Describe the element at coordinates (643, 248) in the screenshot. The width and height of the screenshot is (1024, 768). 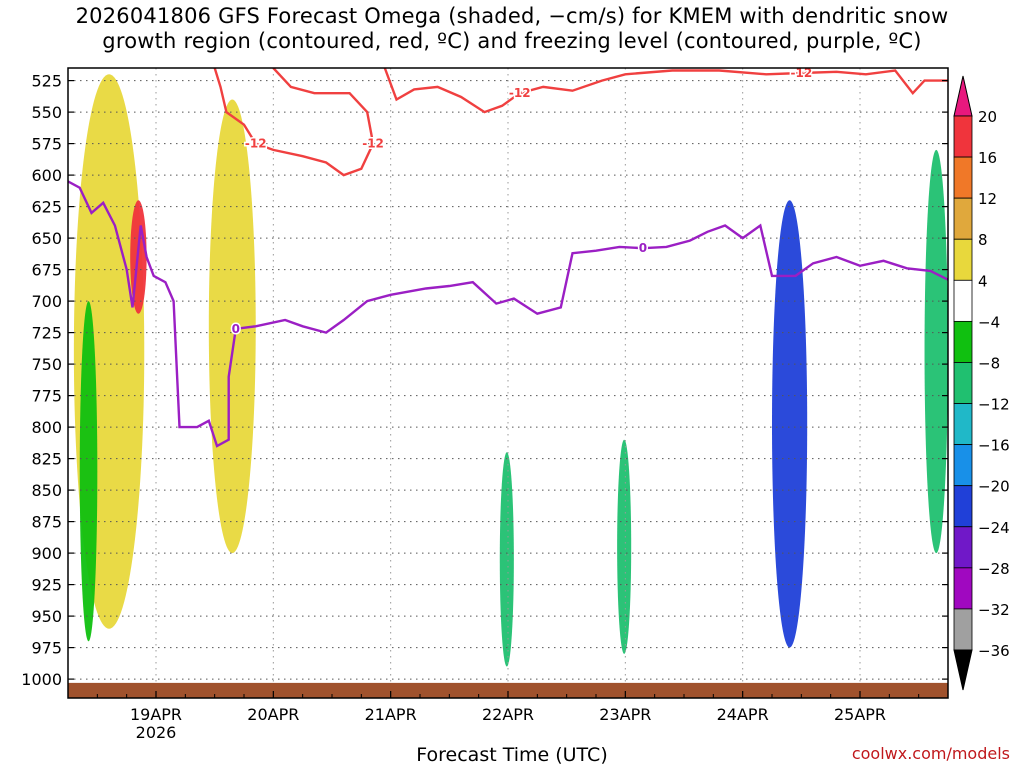
I see `contour-label-0-1: 0` at that location.